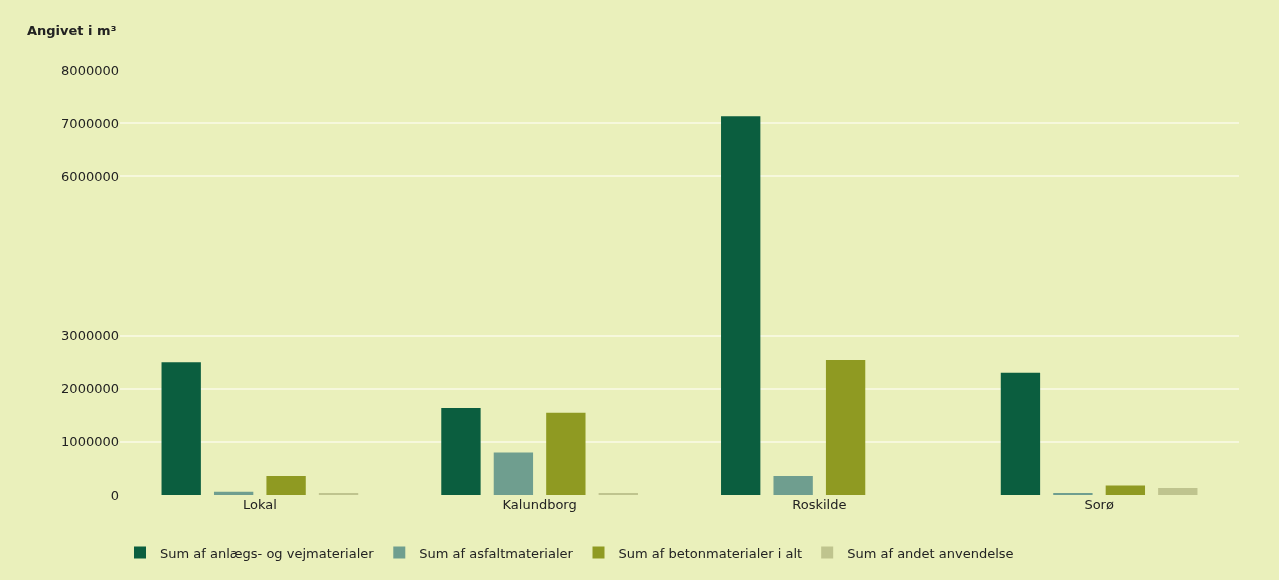  What do you see at coordinates (1099, 504) in the screenshot?
I see `x-tick-label: Sorø` at bounding box center [1099, 504].